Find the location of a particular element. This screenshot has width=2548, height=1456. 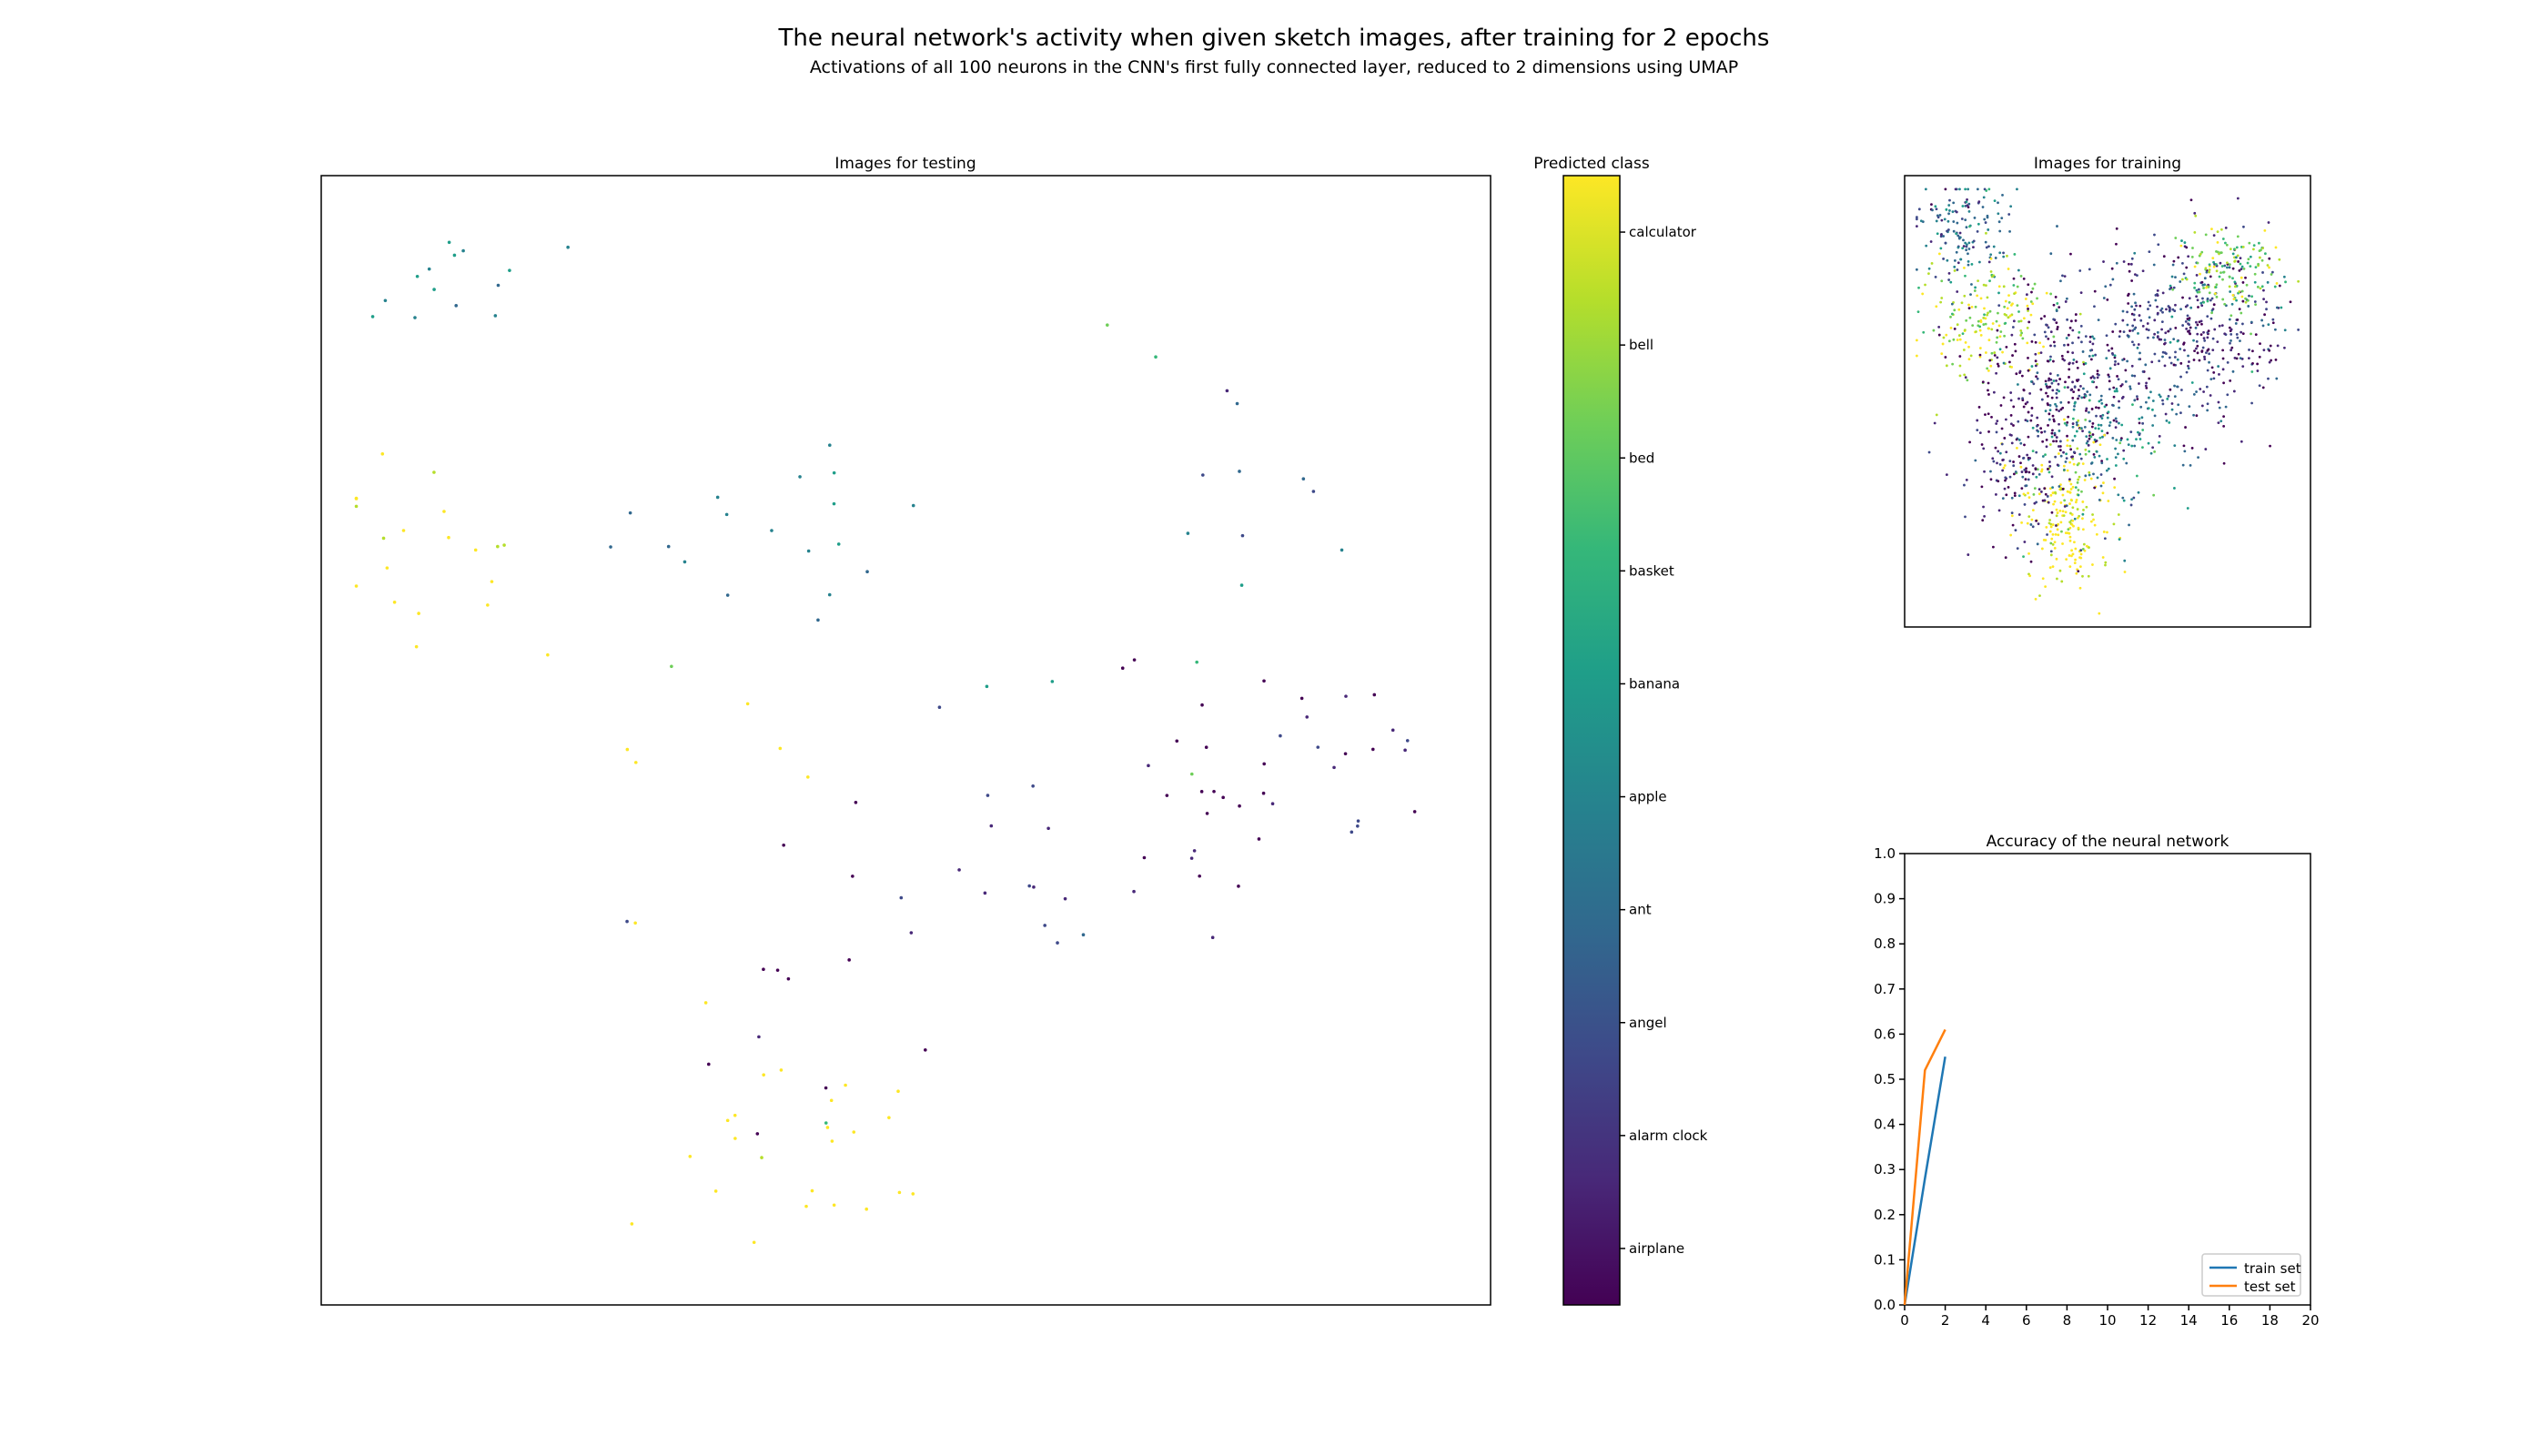

series-line-train-set is located at coordinates (1925, 1181).